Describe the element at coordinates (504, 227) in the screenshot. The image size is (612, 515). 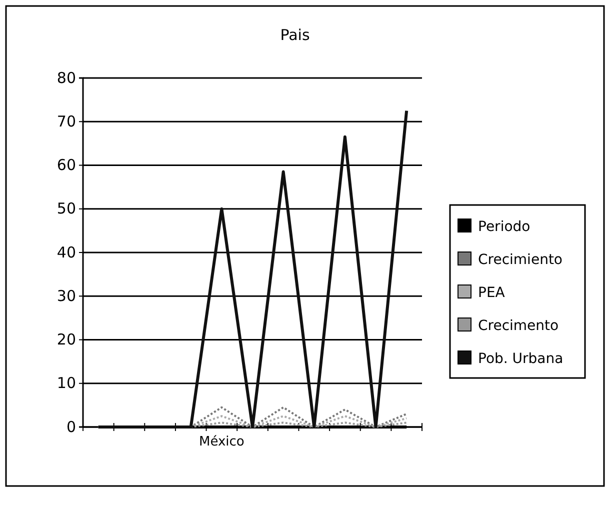
I see `legend-label: Periodo` at that location.